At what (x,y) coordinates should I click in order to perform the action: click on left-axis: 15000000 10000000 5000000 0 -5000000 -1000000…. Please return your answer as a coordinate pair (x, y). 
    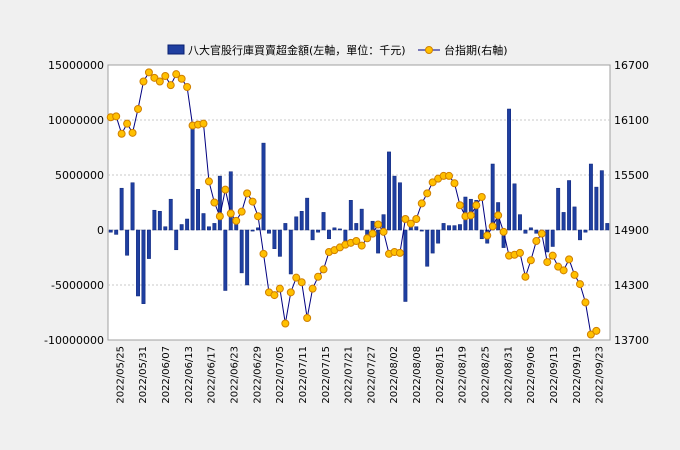
    Looking at the image, I should click on (74, 203).